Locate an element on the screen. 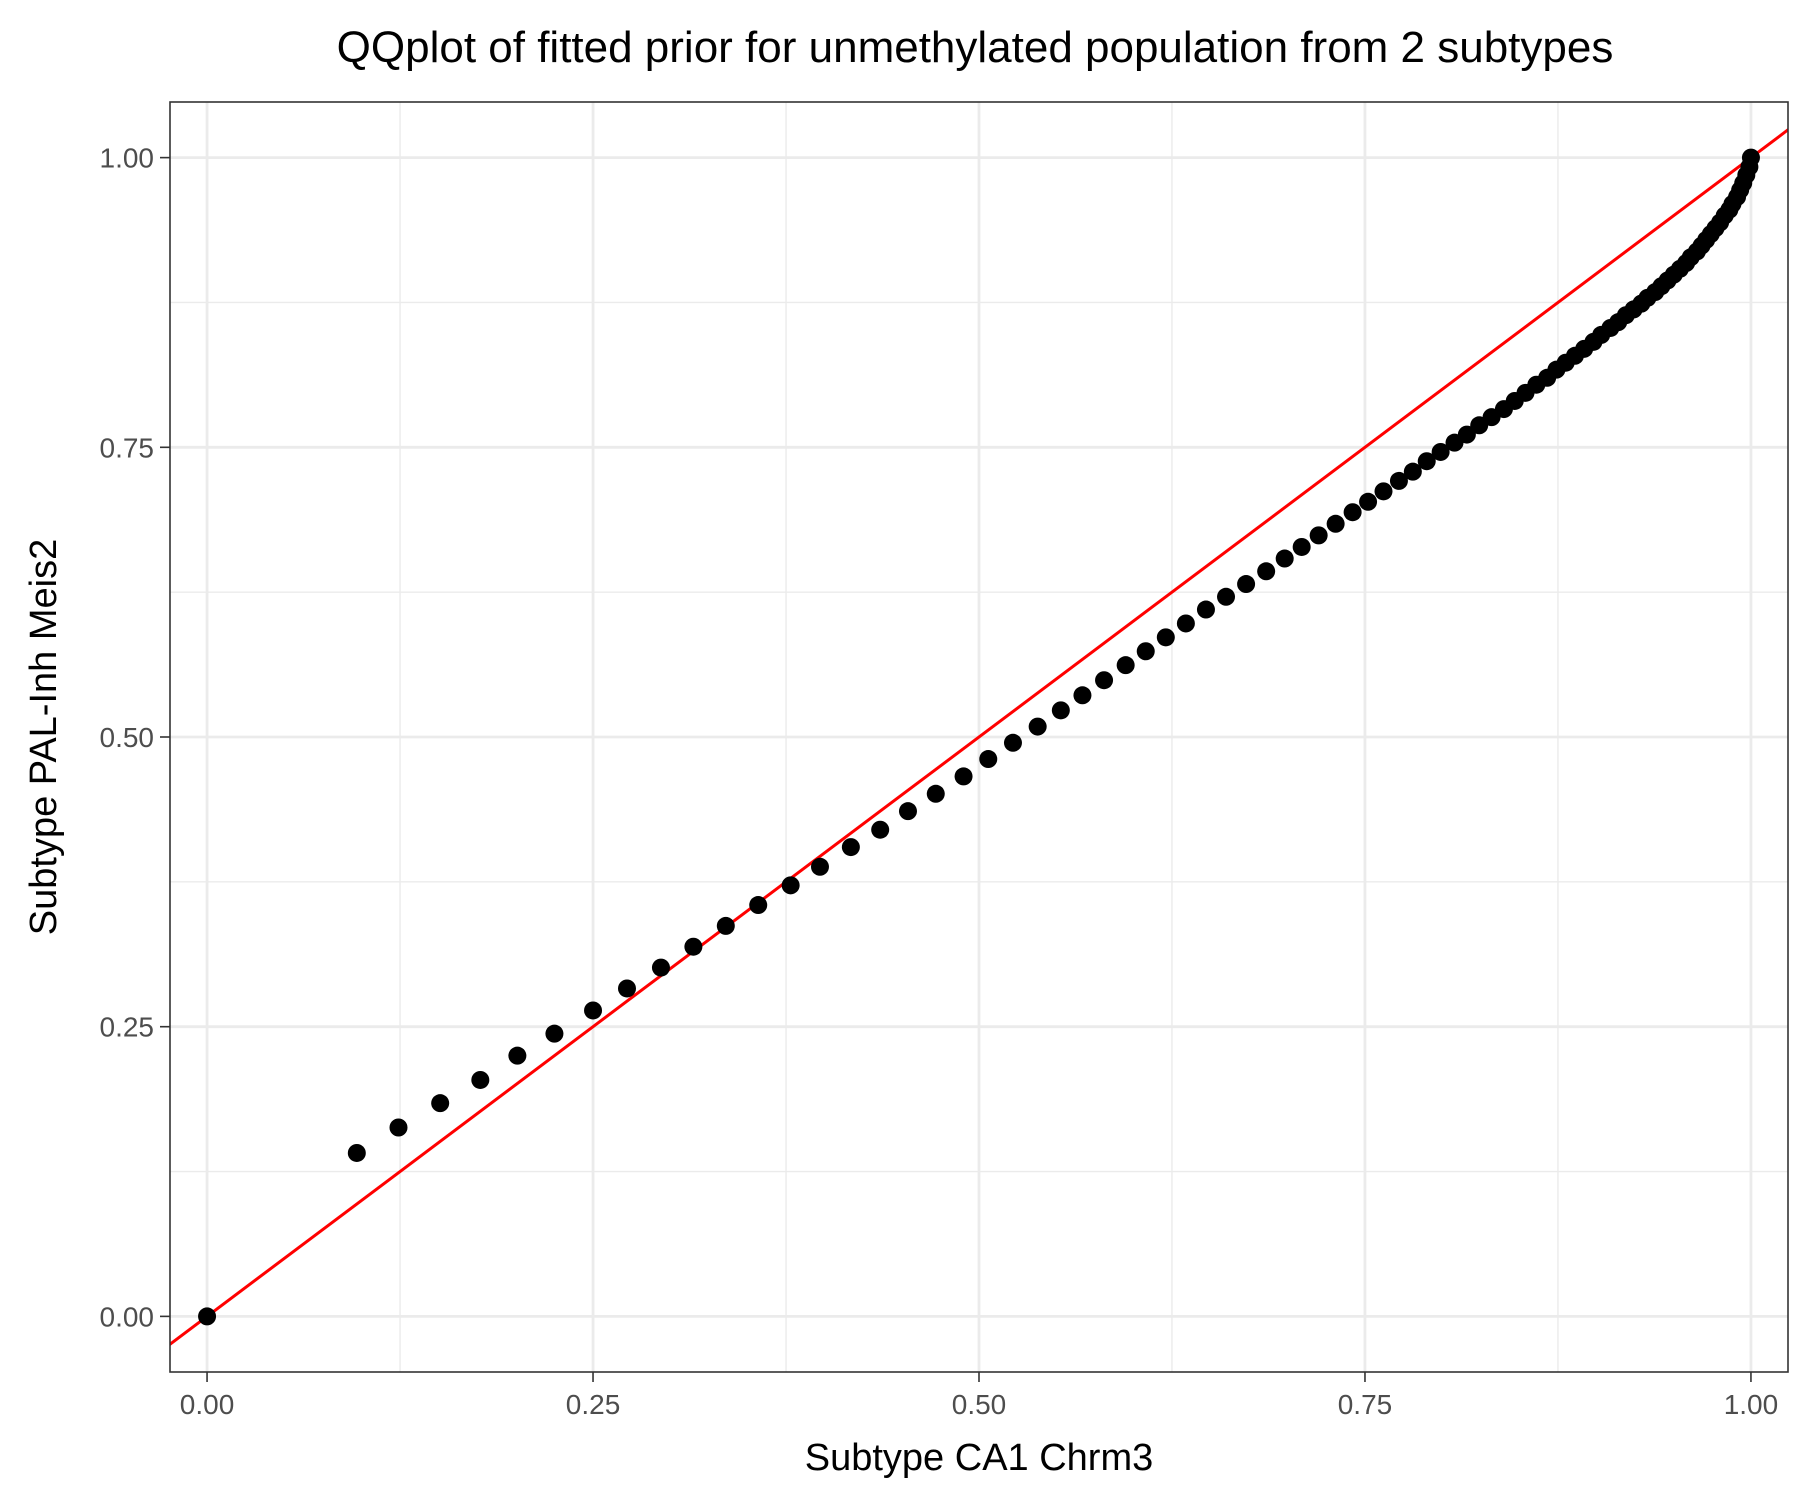 The width and height of the screenshot is (1800, 1500). x-tick-label: 1.00 is located at coordinates (1751, 1404).